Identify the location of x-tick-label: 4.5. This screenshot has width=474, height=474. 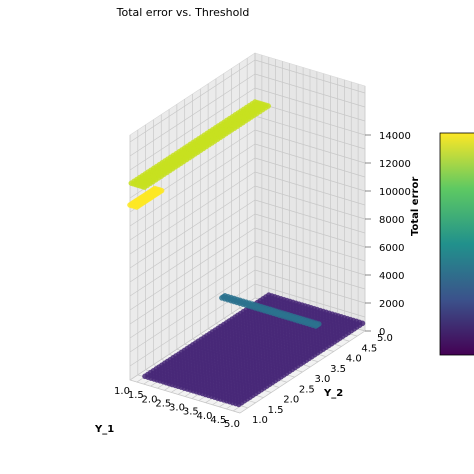
(218, 420).